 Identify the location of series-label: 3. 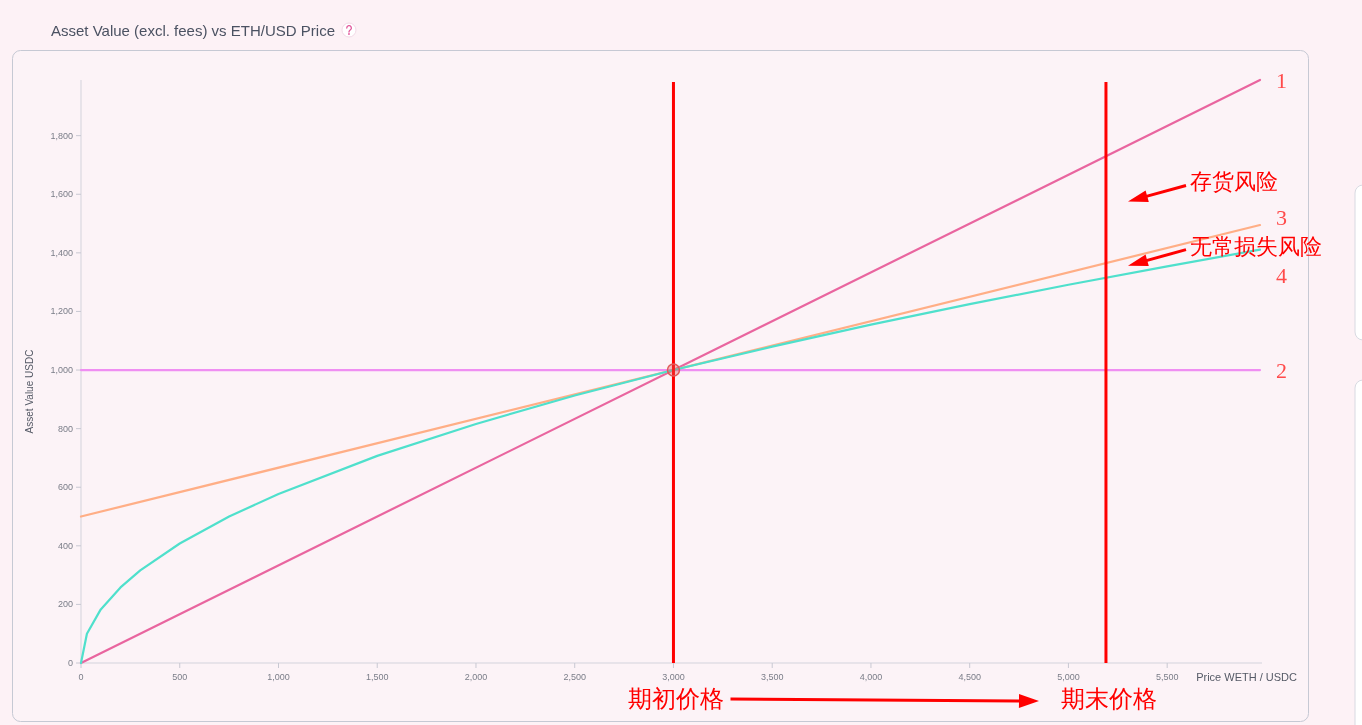
(1281, 217).